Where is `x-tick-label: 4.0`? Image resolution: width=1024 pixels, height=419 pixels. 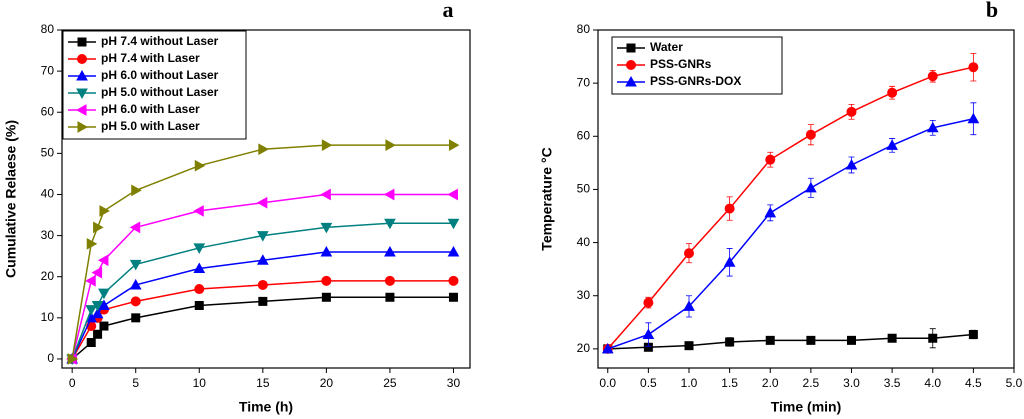 x-tick-label: 4.0 is located at coordinates (932, 383).